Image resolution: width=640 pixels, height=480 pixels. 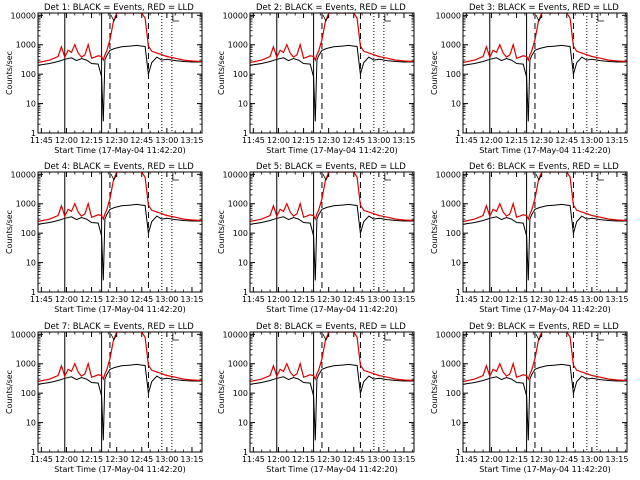 What do you see at coordinates (331, 327) in the screenshot?
I see `panel-title: Det 8: BLACK = Events, RED = LLD` at bounding box center [331, 327].